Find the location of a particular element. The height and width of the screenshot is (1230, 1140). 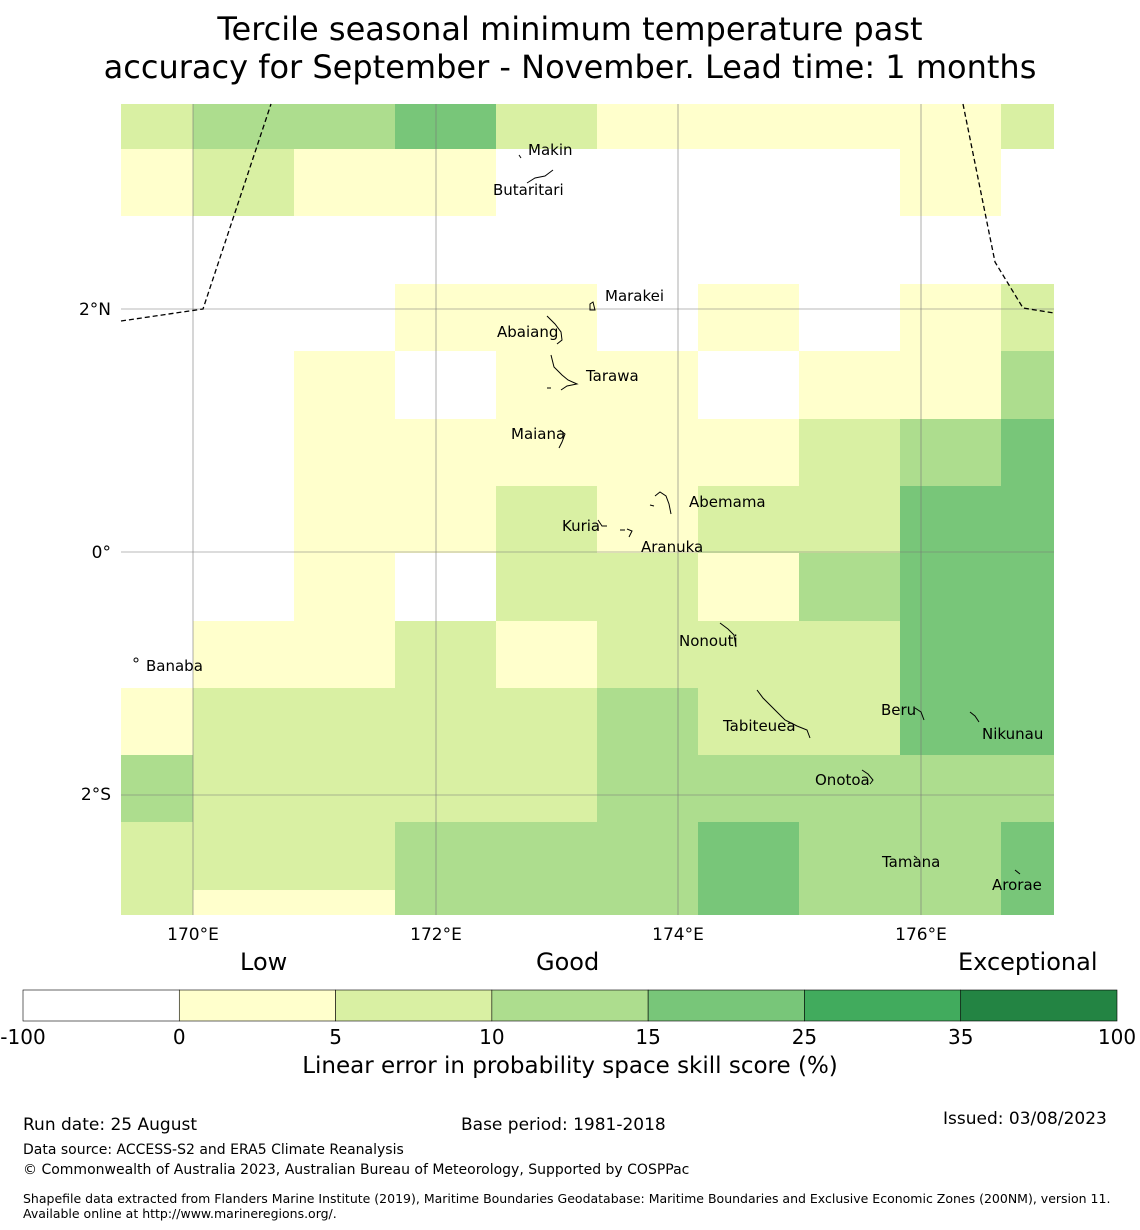

legend-label-good: Good is located at coordinates (568, 962).